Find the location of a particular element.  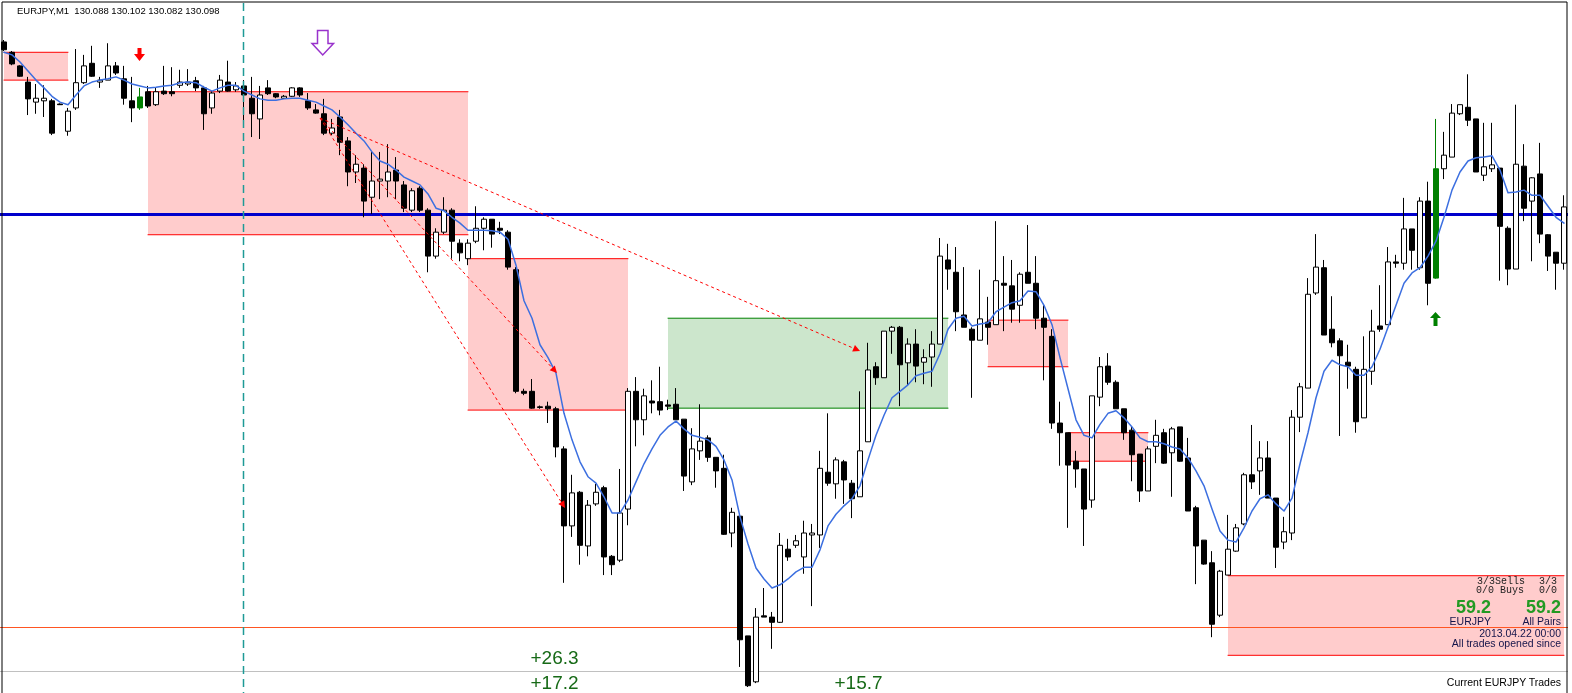

annotation: 0/0 is located at coordinates (1547, 590).